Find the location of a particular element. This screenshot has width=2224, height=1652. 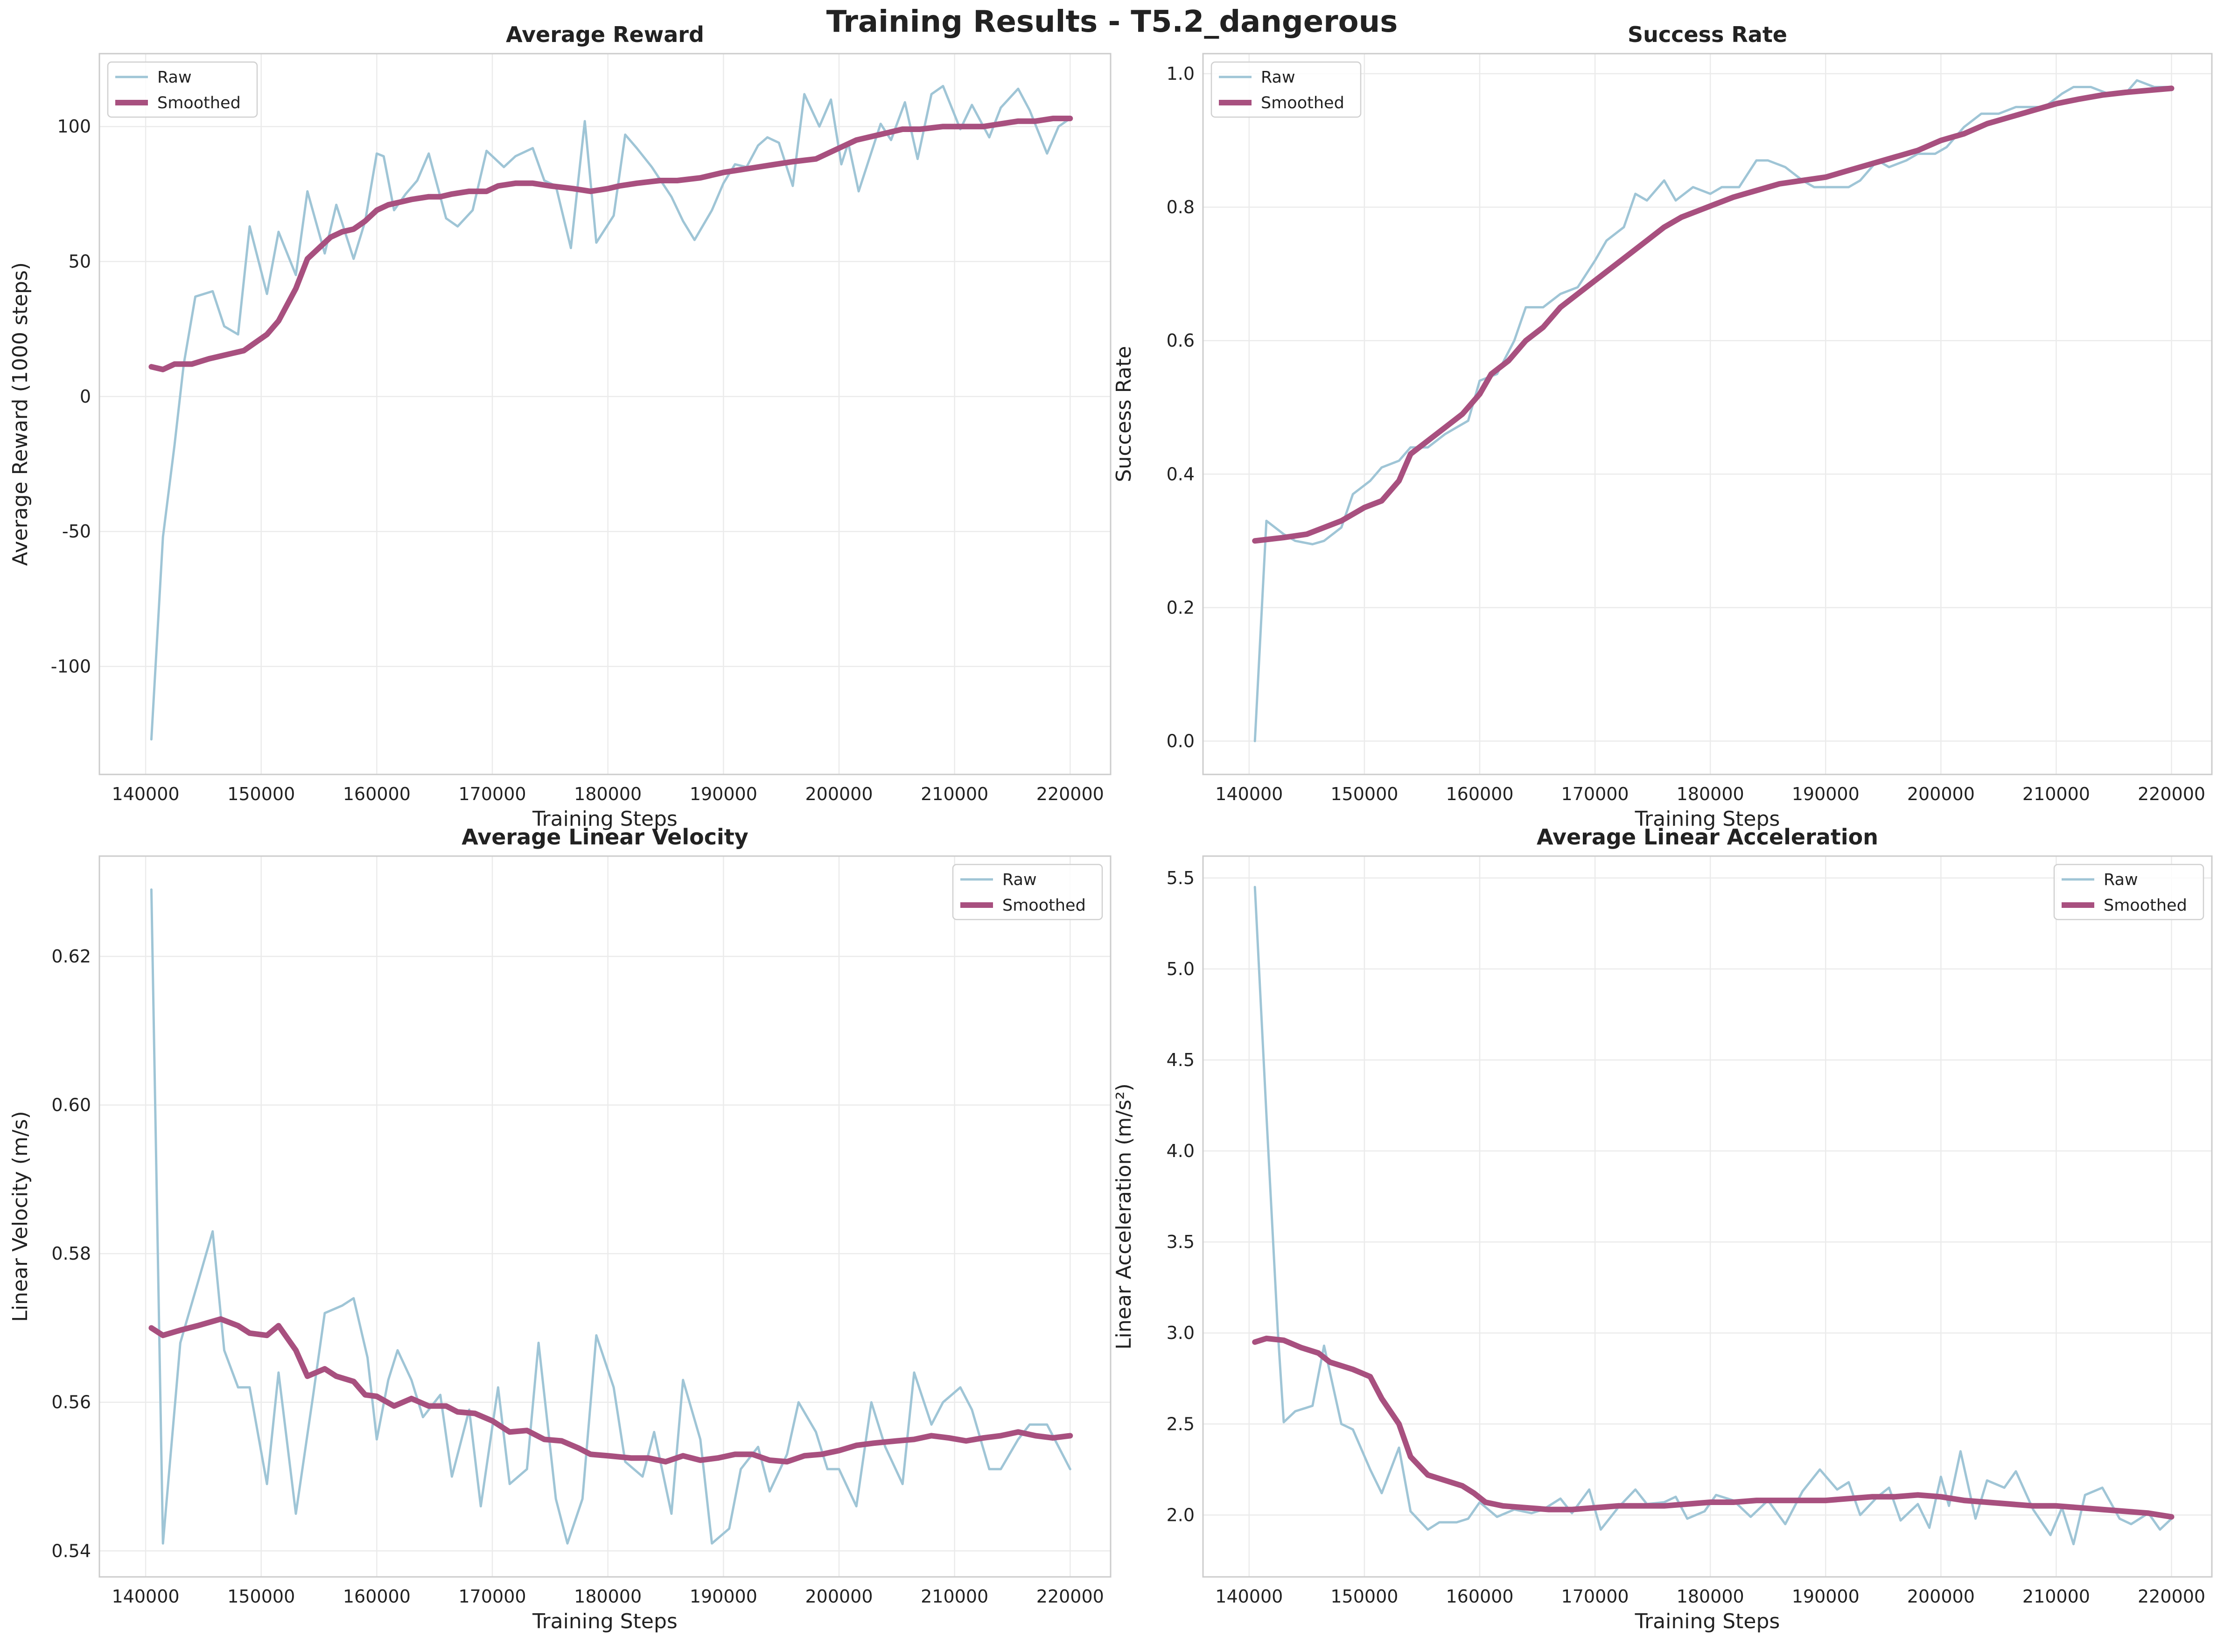

y-tick-label: 2.0 is located at coordinates (1181, 1515).